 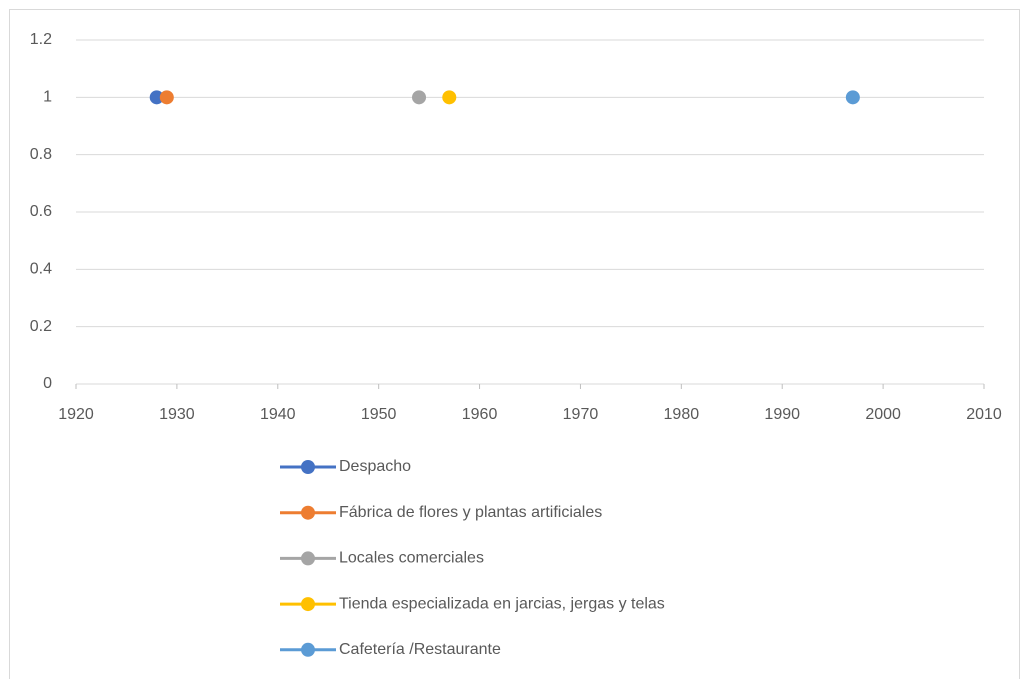 I want to click on x-tick-label: 1920, so click(x=76, y=414).